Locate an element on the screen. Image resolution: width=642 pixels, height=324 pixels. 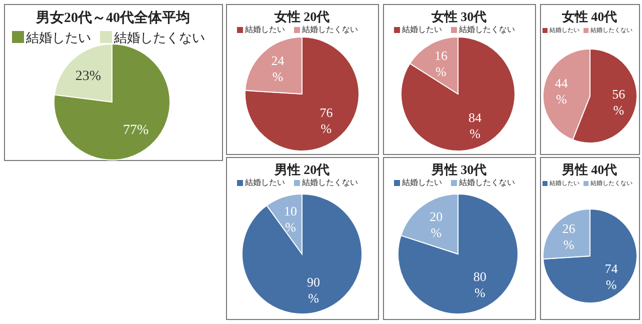
data-label: 44 % is located at coordinates (561, 91).